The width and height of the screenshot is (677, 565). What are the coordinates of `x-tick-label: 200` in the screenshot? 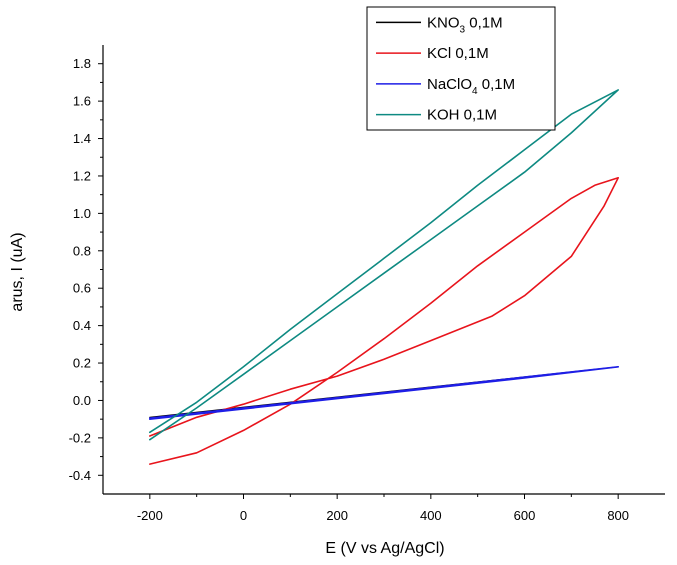 It's located at (337, 515).